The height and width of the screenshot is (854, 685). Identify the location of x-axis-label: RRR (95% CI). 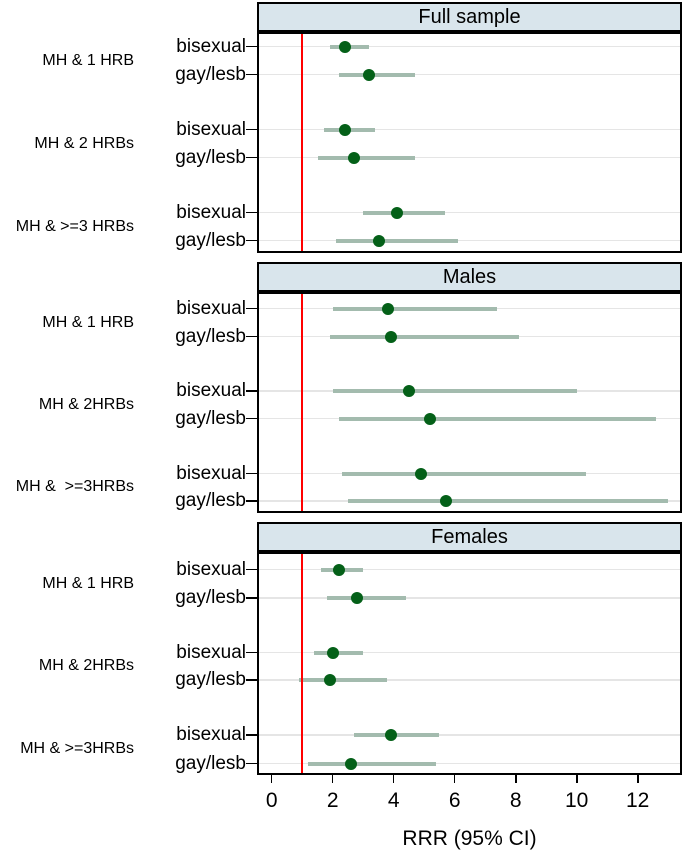
(469, 838).